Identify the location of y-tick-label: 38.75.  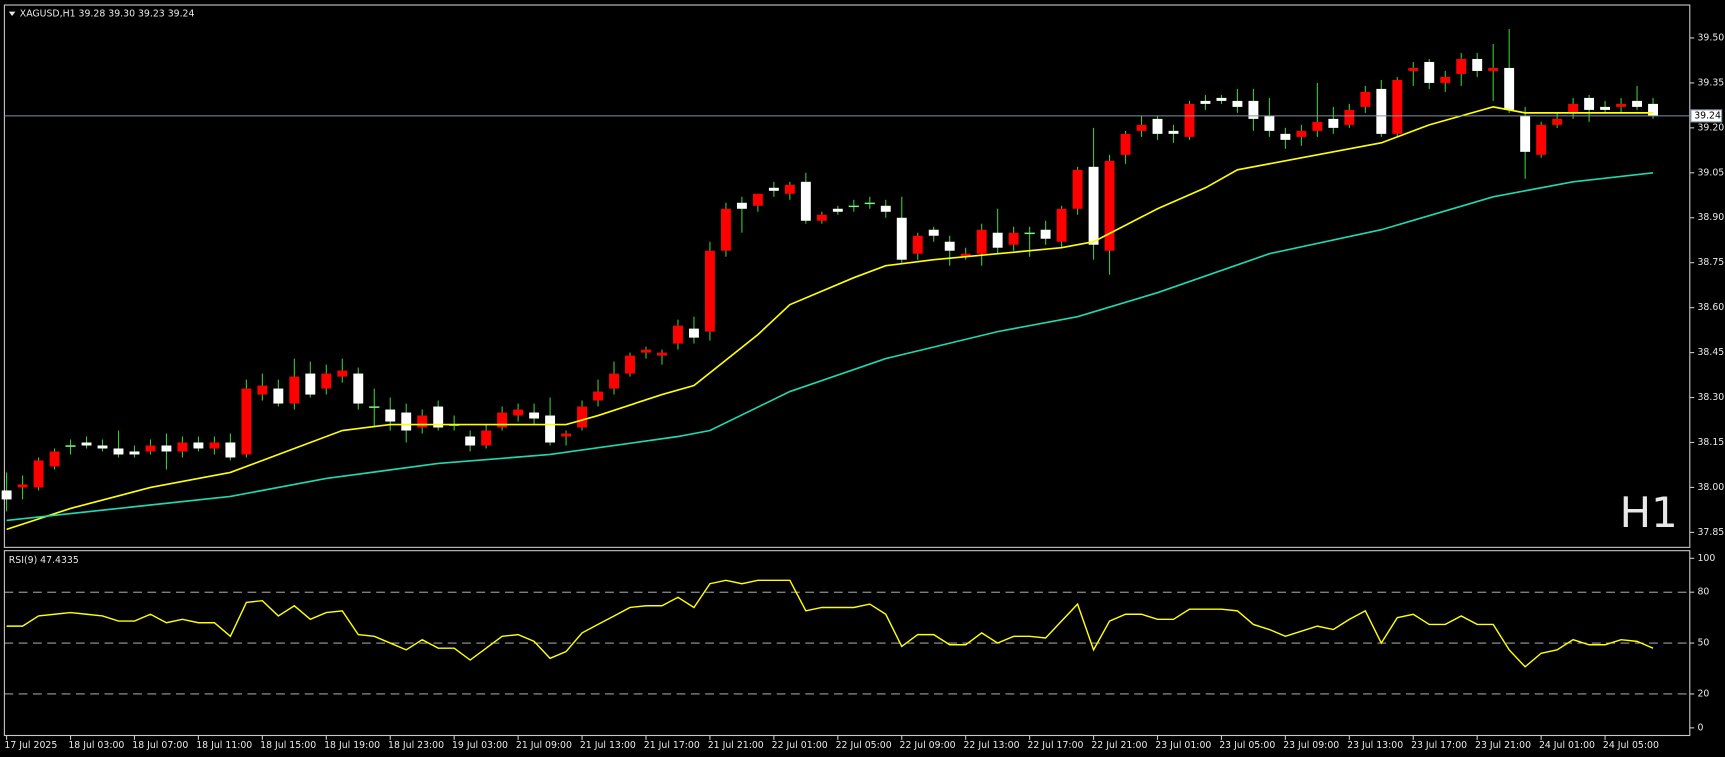
(1710, 262).